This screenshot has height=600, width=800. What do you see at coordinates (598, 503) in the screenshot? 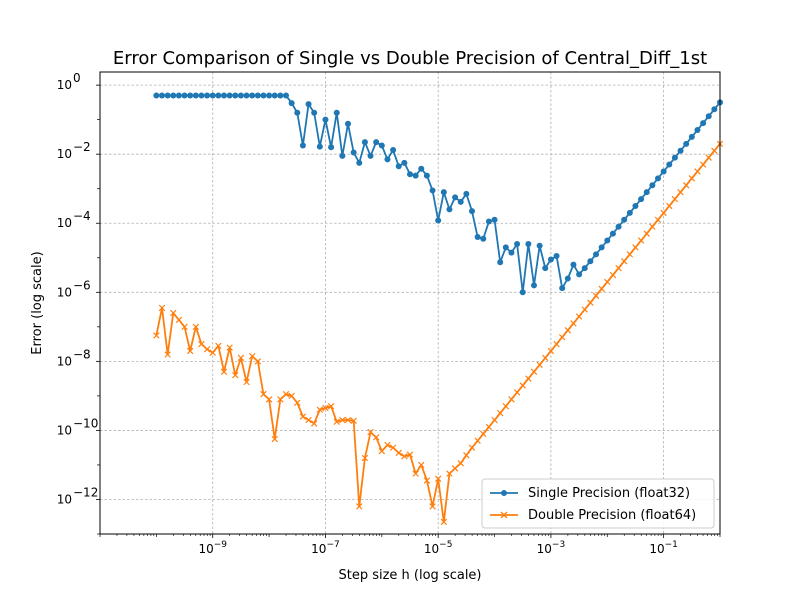
I see `legend-box` at bounding box center [598, 503].